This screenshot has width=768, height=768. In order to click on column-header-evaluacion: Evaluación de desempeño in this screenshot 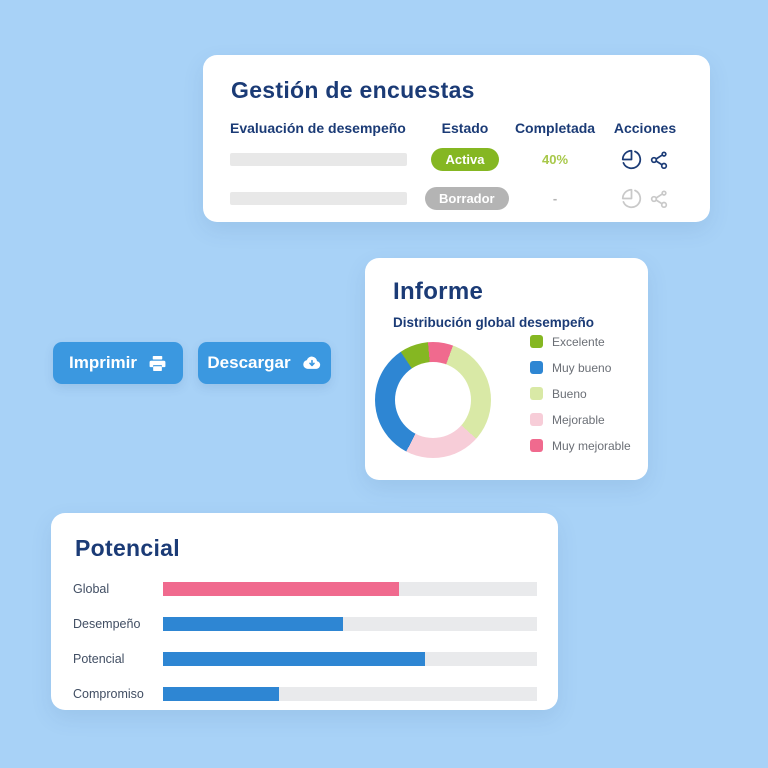, I will do `click(318, 128)`.